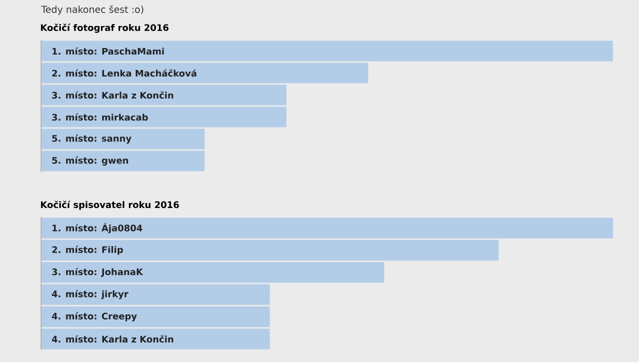  I want to click on text: Tedy nakonec šest :o), so click(92, 10).